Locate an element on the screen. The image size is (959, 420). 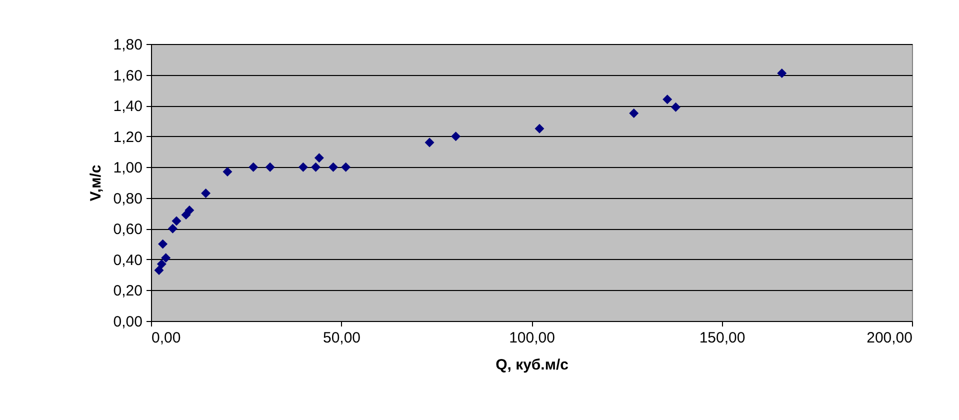
x-tick-label: 100,00 is located at coordinates (532, 338).